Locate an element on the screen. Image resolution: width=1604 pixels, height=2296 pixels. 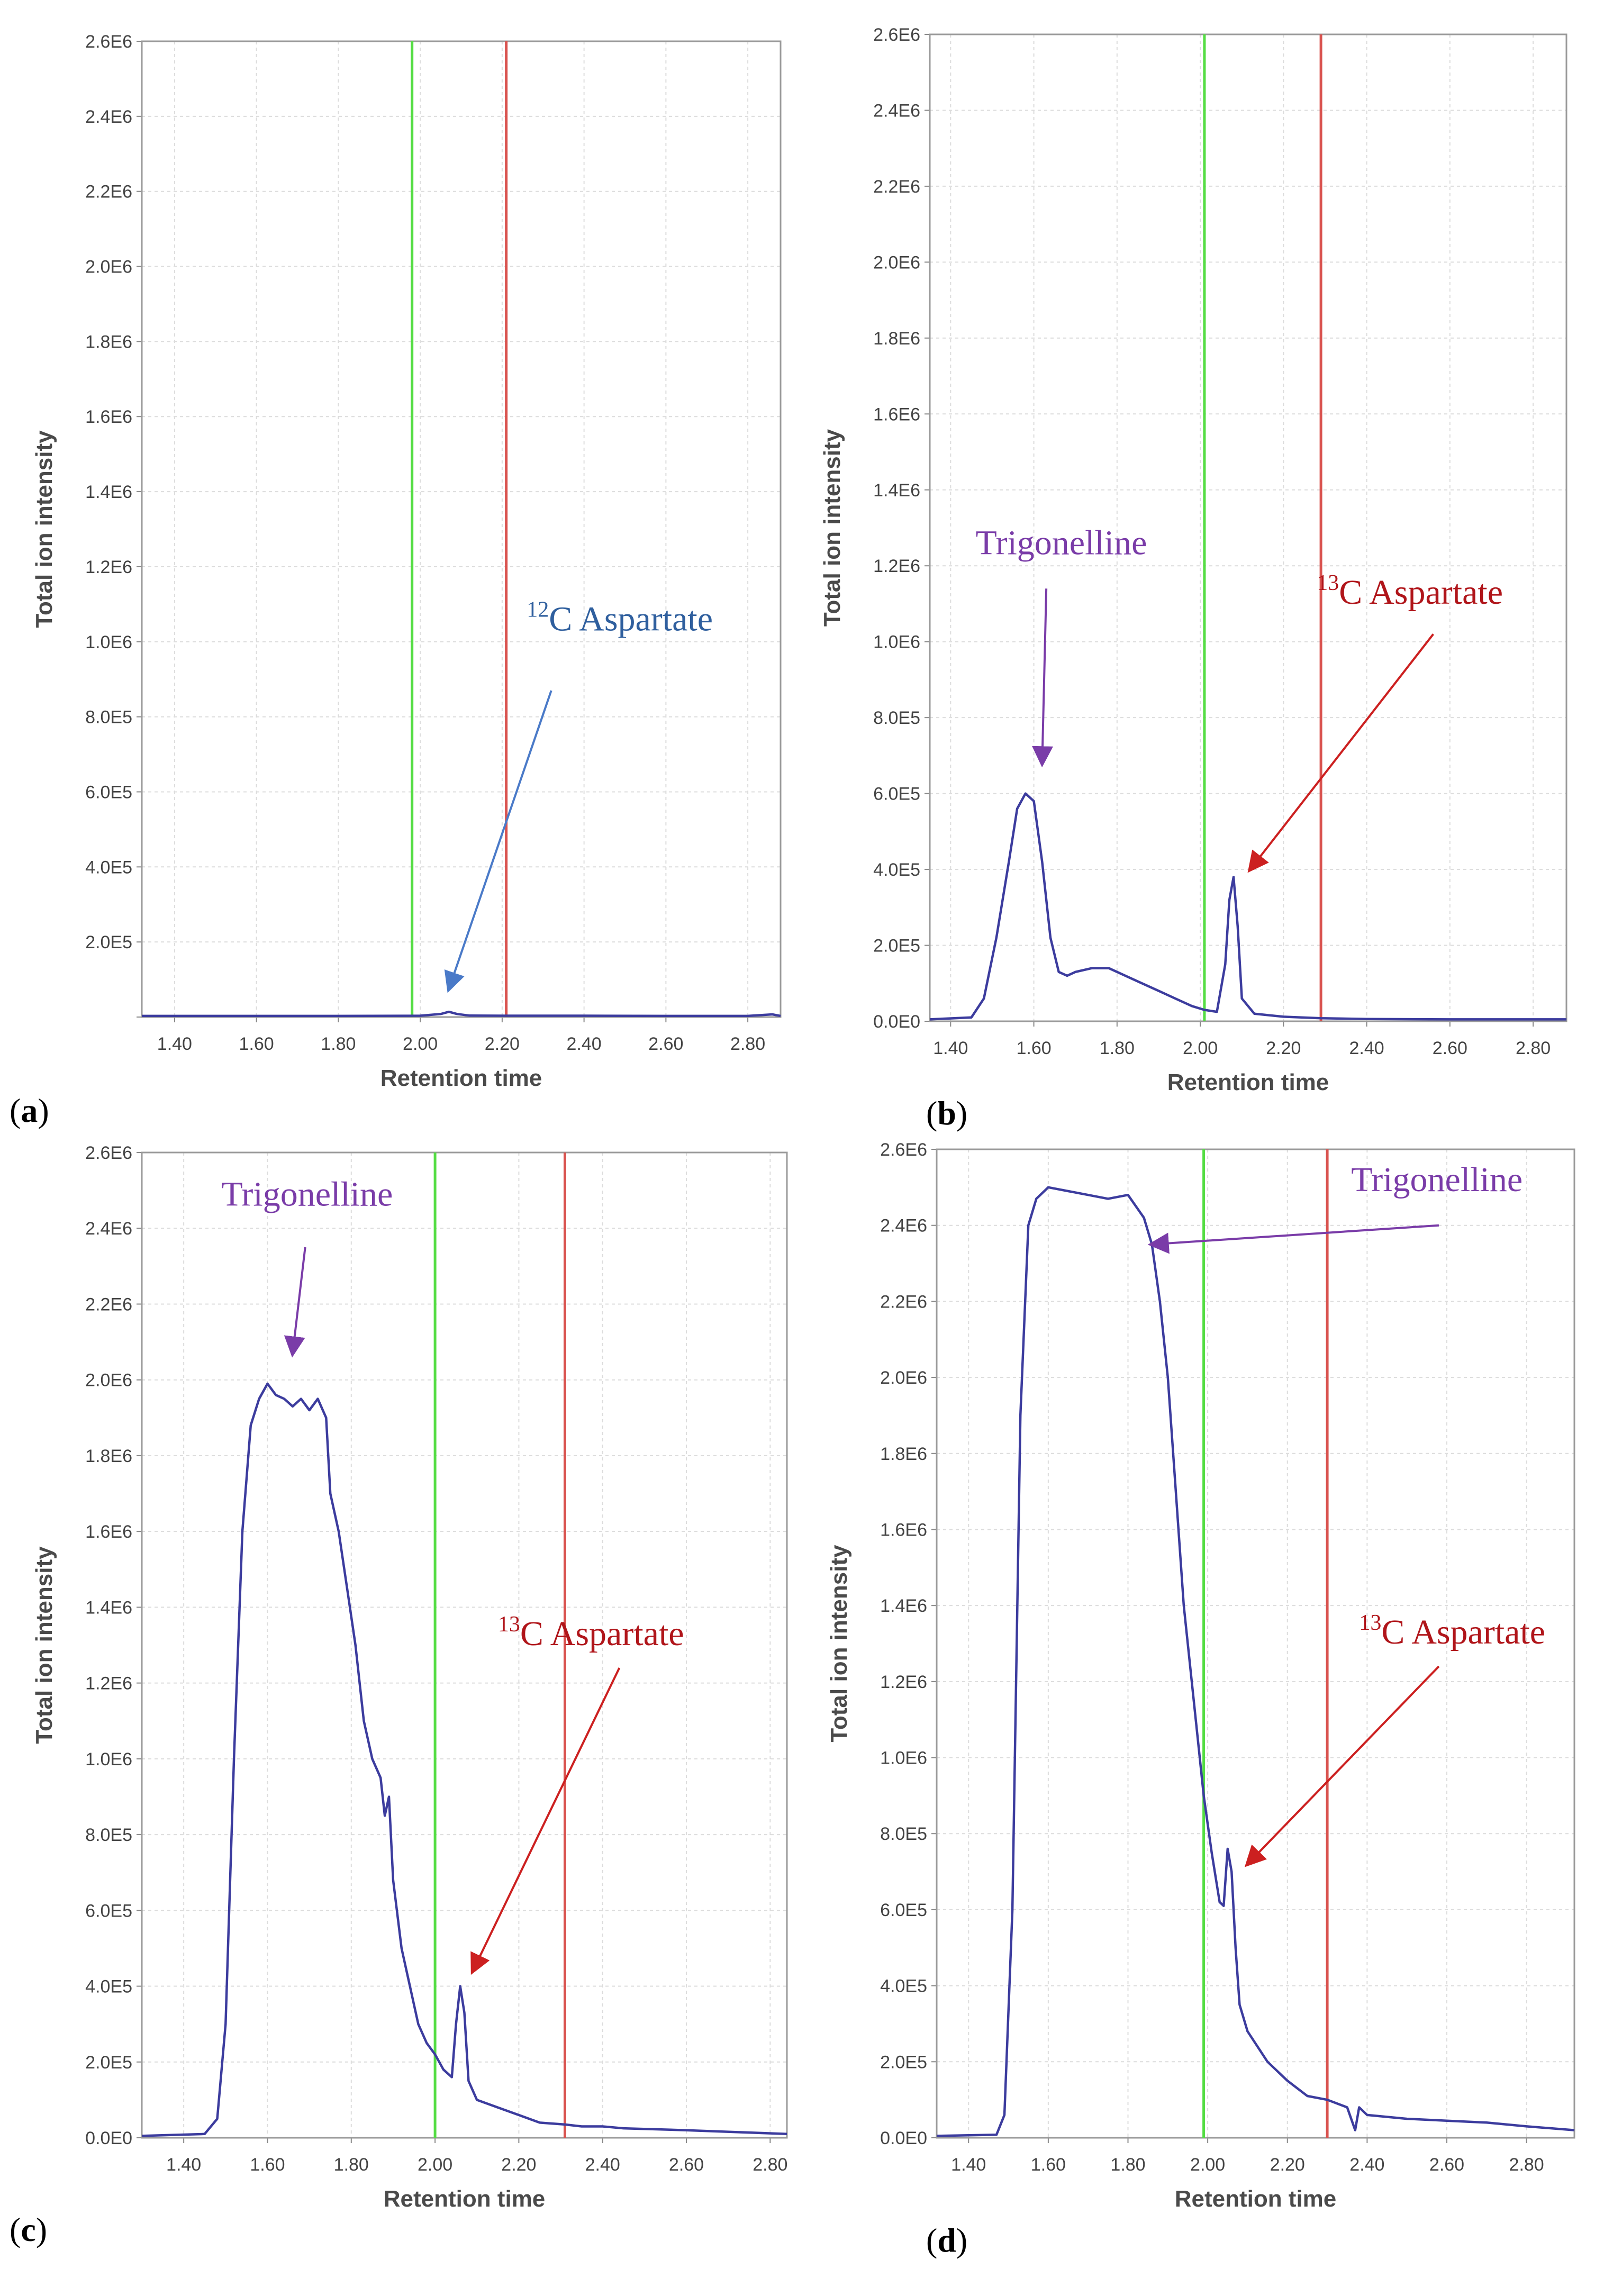
annotation-label: 12C Aspartate is located at coordinates (620, 617).